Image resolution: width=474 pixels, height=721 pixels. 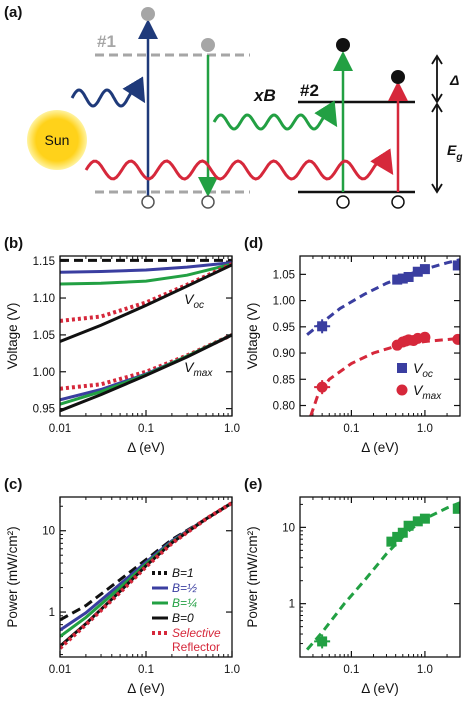 I want to click on y-tick-label: 0.85, so click(x=284, y=380).